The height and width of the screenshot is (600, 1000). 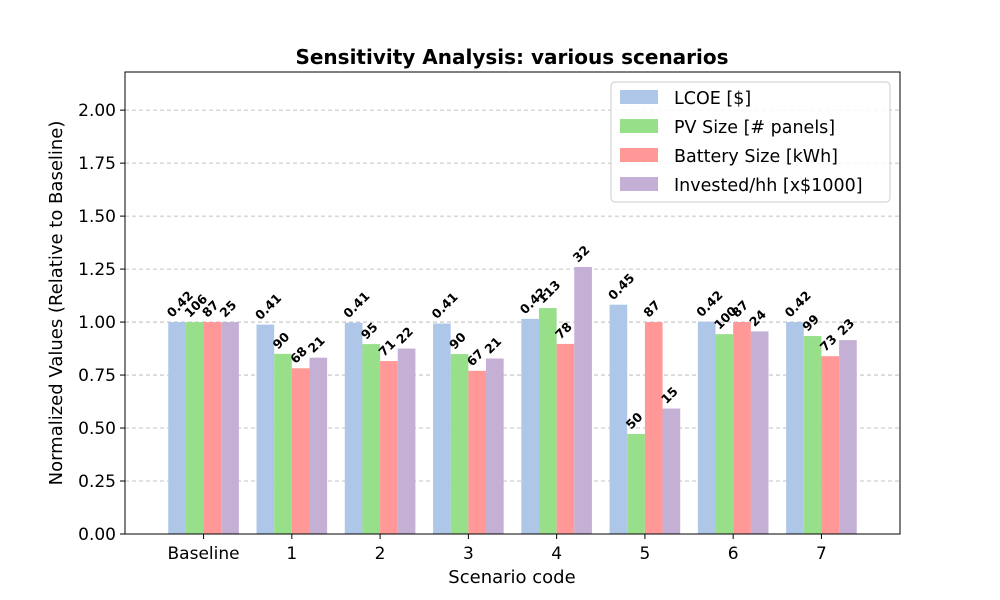 What do you see at coordinates (204, 554) in the screenshot?
I see `x-tick-label: Baseline` at bounding box center [204, 554].